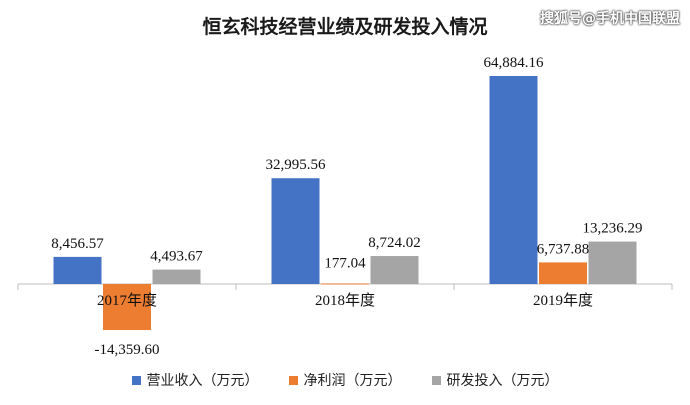  Describe the element at coordinates (345, 27) in the screenshot. I see `chart-title: 恒玄科技经营业绩及研发投入情况` at that location.